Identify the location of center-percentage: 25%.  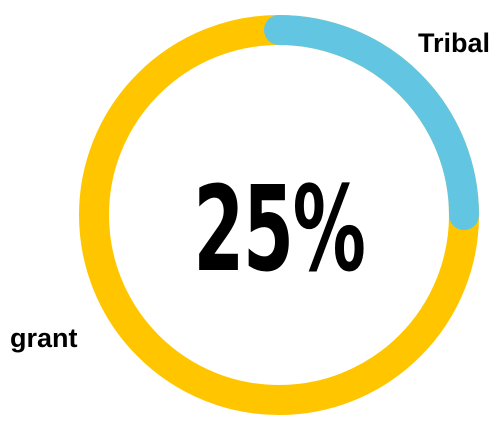
(278, 230).